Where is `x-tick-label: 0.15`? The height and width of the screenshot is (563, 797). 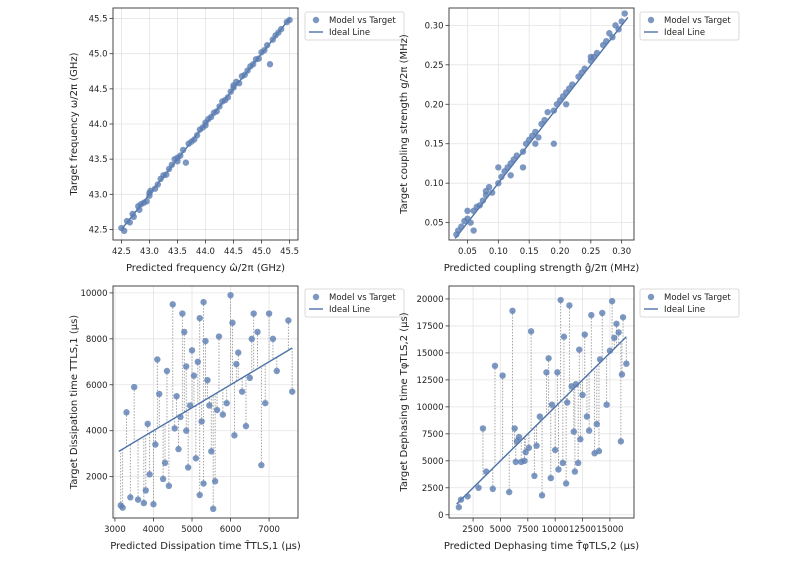 x-tick-label: 0.15 is located at coordinates (529, 252).